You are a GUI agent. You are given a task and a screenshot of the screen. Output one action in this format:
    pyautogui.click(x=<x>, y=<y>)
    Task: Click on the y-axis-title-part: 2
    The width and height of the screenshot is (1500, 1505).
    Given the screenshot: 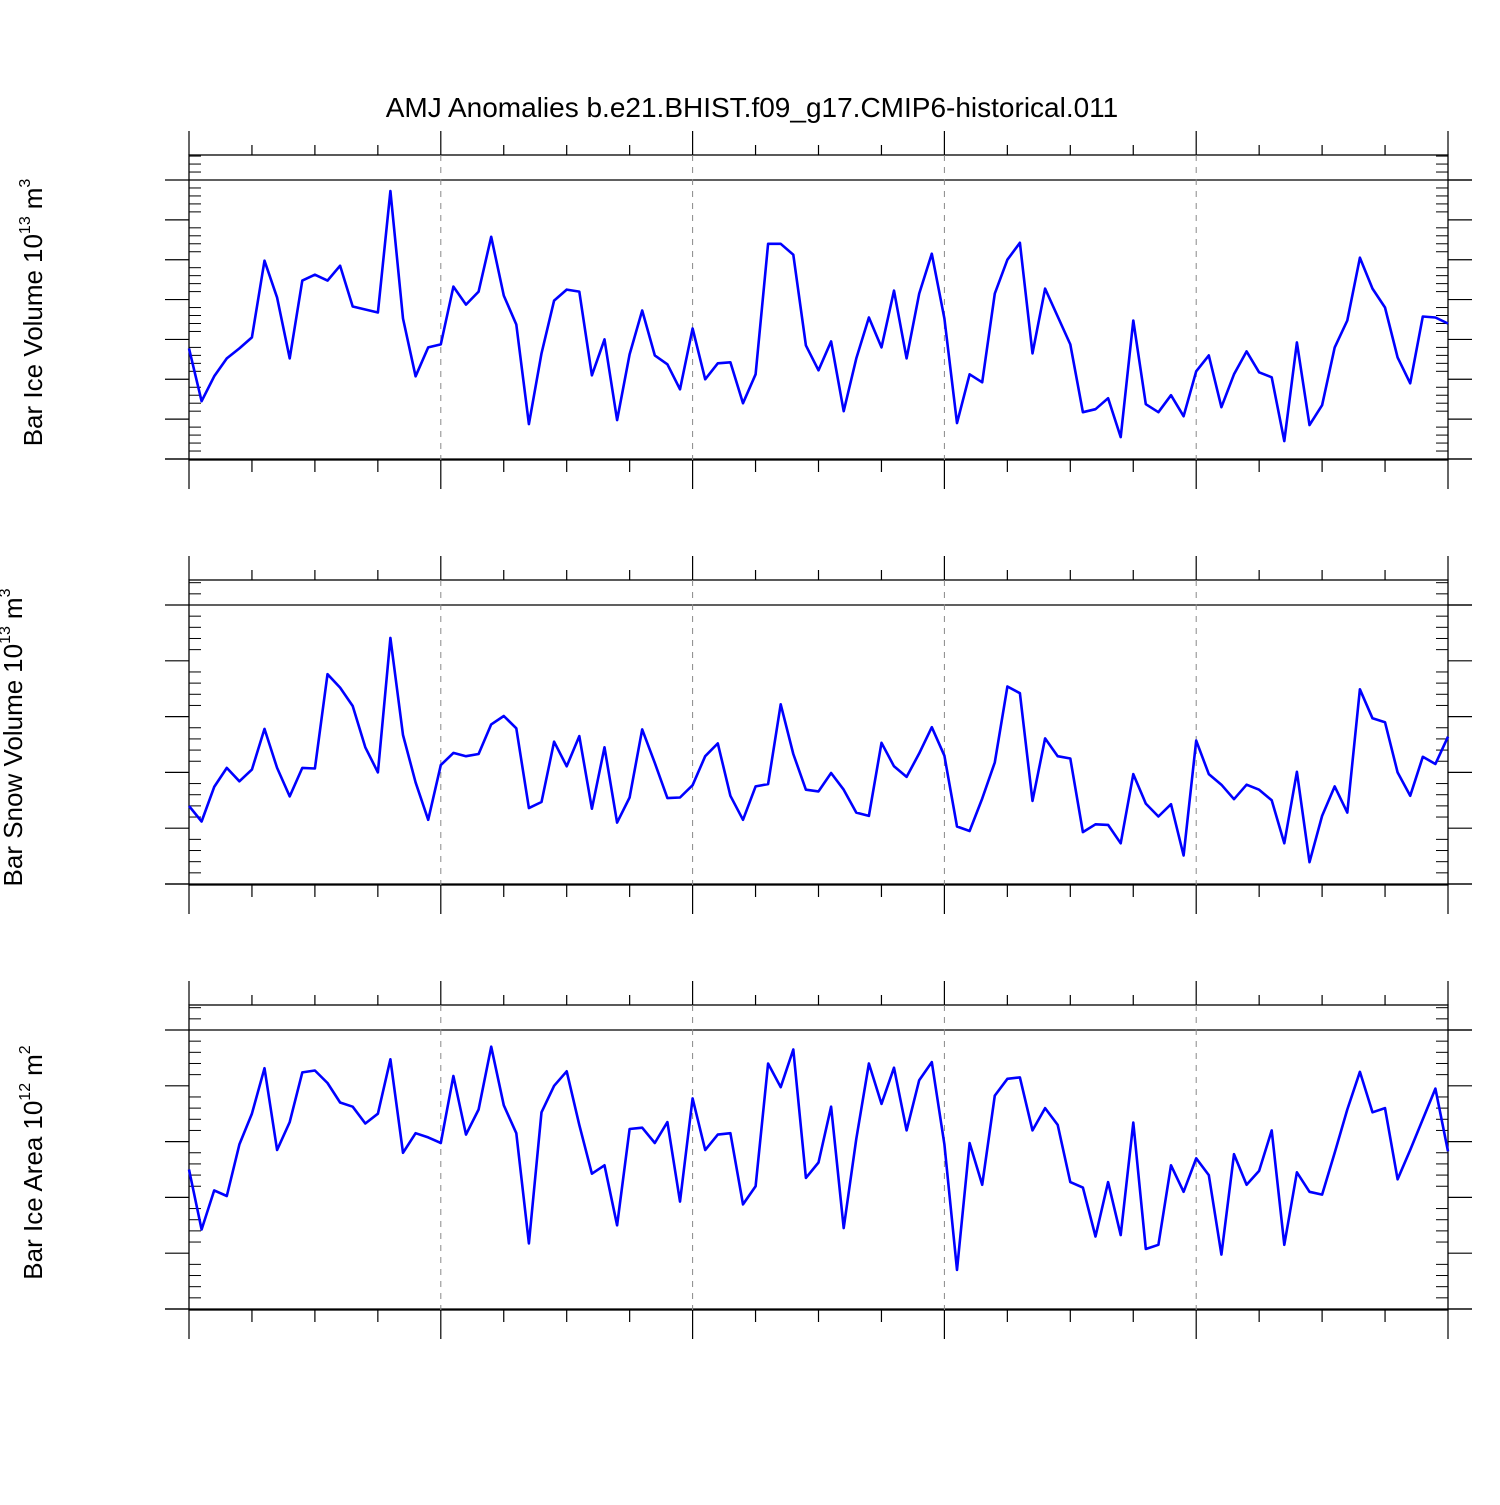 What is the action you would take?
    pyautogui.click(x=25, y=1049)
    